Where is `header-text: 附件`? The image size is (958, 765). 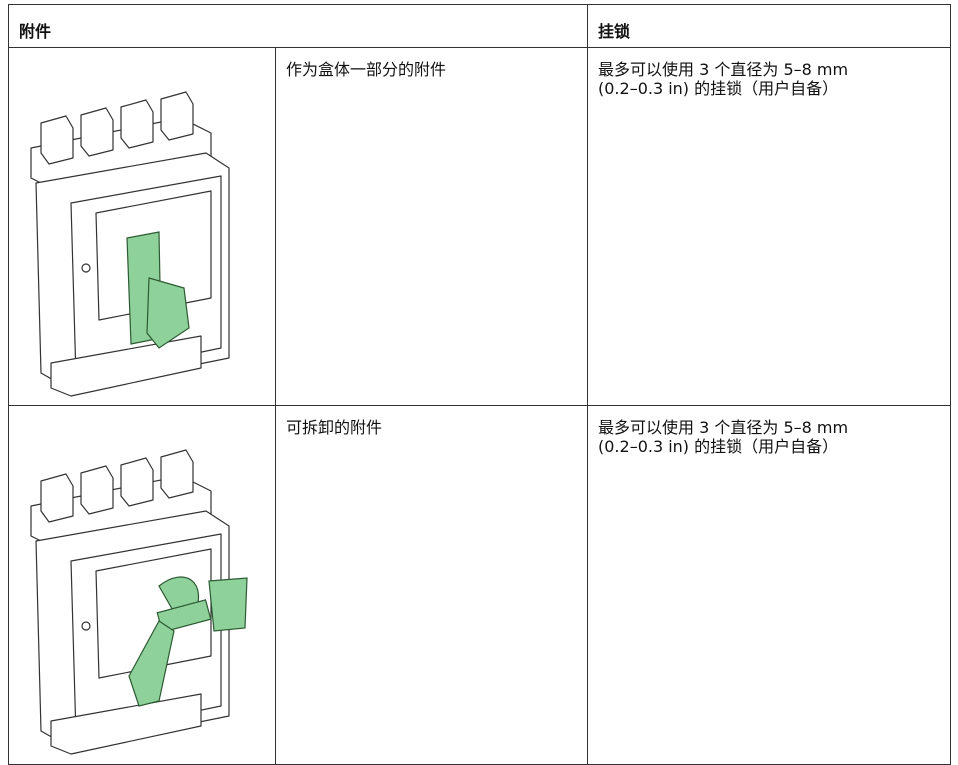
header-text: 附件 is located at coordinates (35, 31).